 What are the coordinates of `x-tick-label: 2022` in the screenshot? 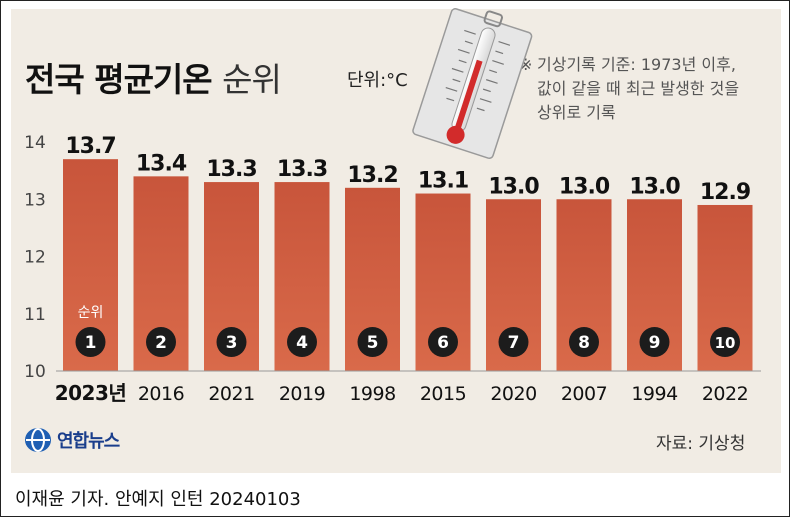 It's located at (725, 394).